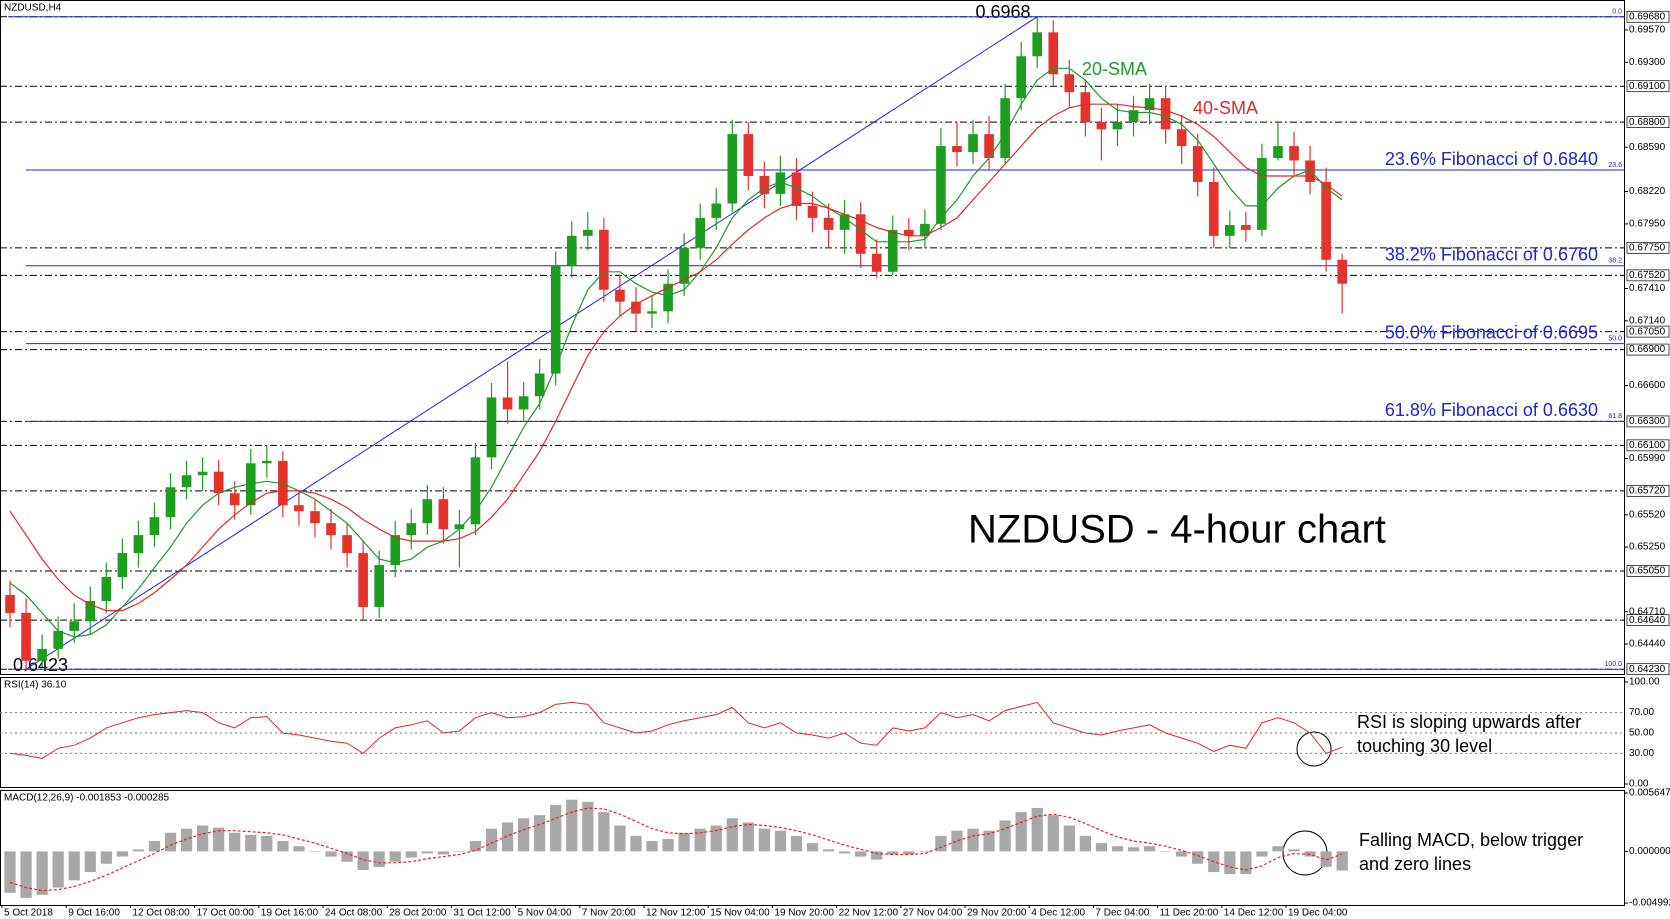 The image size is (1670, 919). What do you see at coordinates (1647, 320) in the screenshot?
I see `y-tick-label: 0.67140` at bounding box center [1647, 320].